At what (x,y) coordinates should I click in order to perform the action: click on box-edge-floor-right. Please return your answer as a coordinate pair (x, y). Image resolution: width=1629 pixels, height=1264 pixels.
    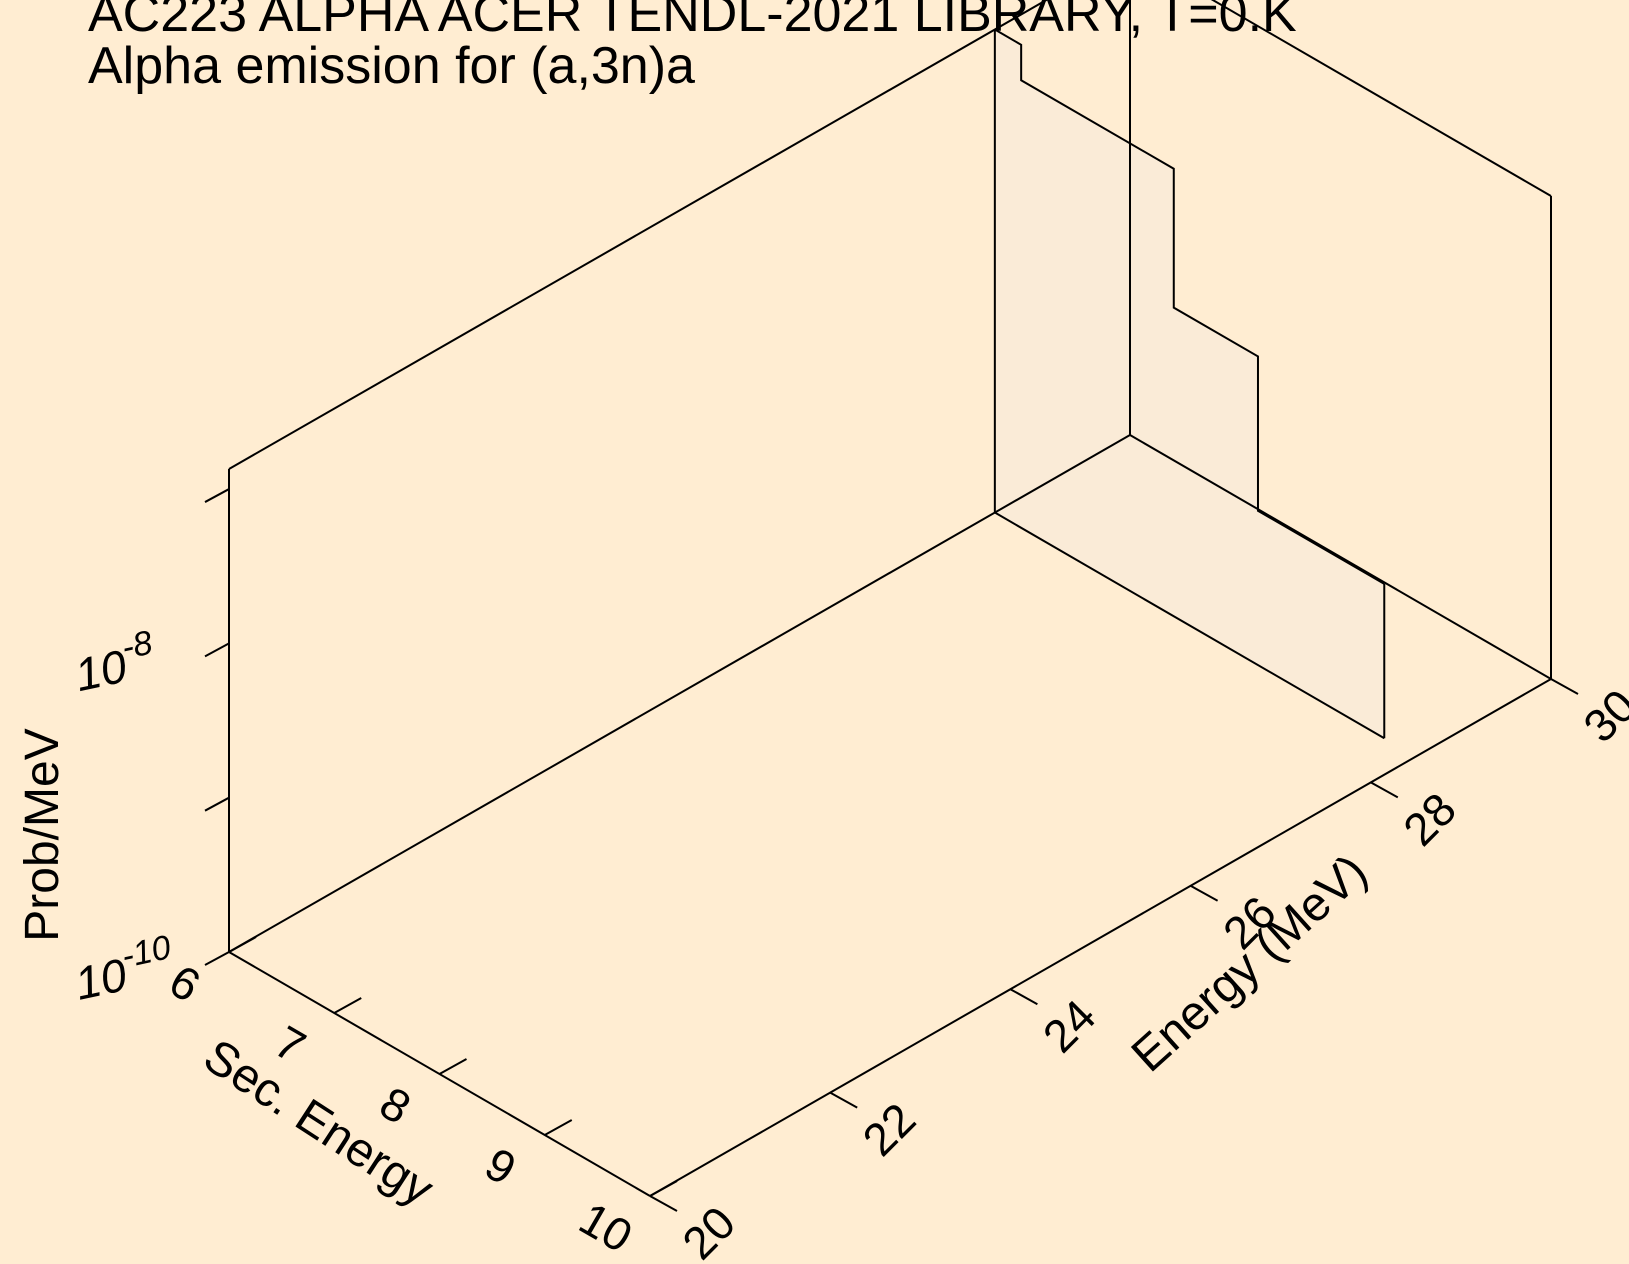
    Looking at the image, I should click on (1340, 557).